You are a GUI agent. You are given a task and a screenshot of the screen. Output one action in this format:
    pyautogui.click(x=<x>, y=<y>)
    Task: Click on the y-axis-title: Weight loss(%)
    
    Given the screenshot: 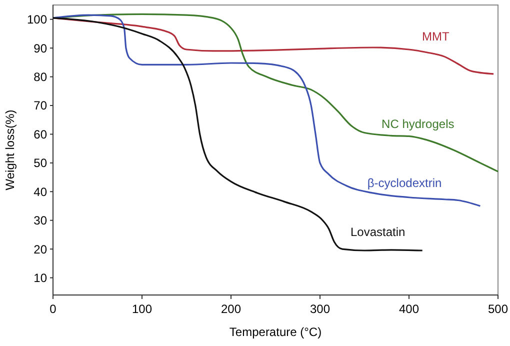 What is the action you would take?
    pyautogui.click(x=10, y=150)
    